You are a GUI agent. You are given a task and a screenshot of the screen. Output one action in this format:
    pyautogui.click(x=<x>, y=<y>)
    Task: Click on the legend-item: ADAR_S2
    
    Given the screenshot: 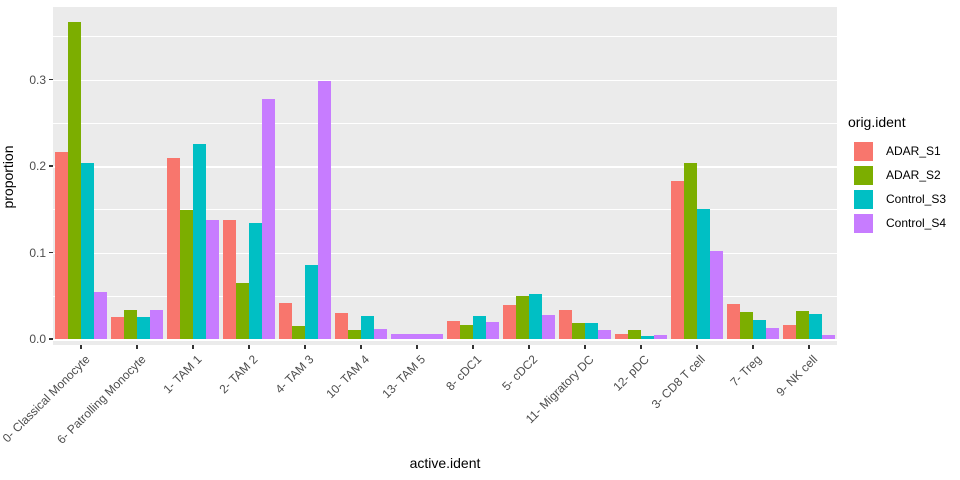 What is the action you would take?
    pyautogui.click(x=901, y=175)
    